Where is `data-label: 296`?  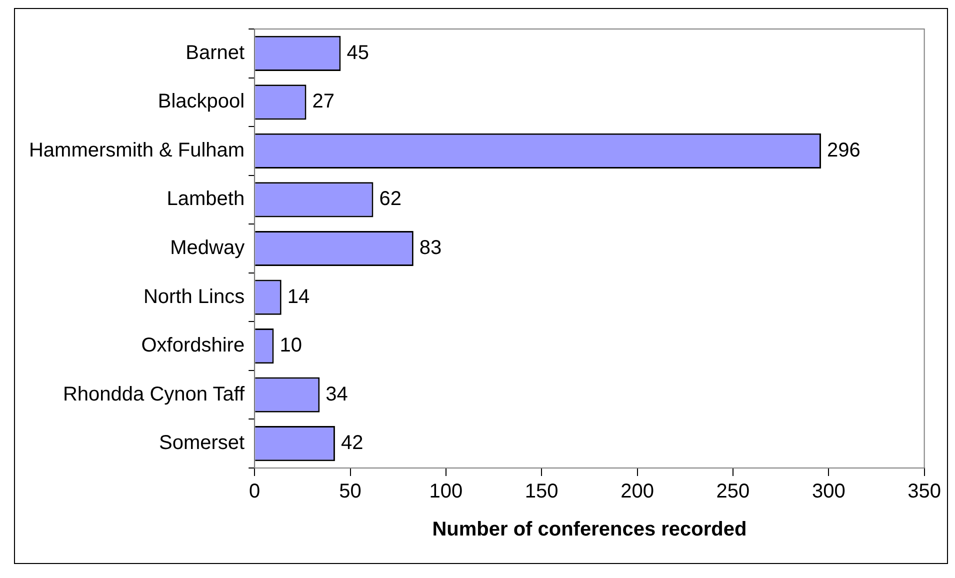 data-label: 296 is located at coordinates (843, 150).